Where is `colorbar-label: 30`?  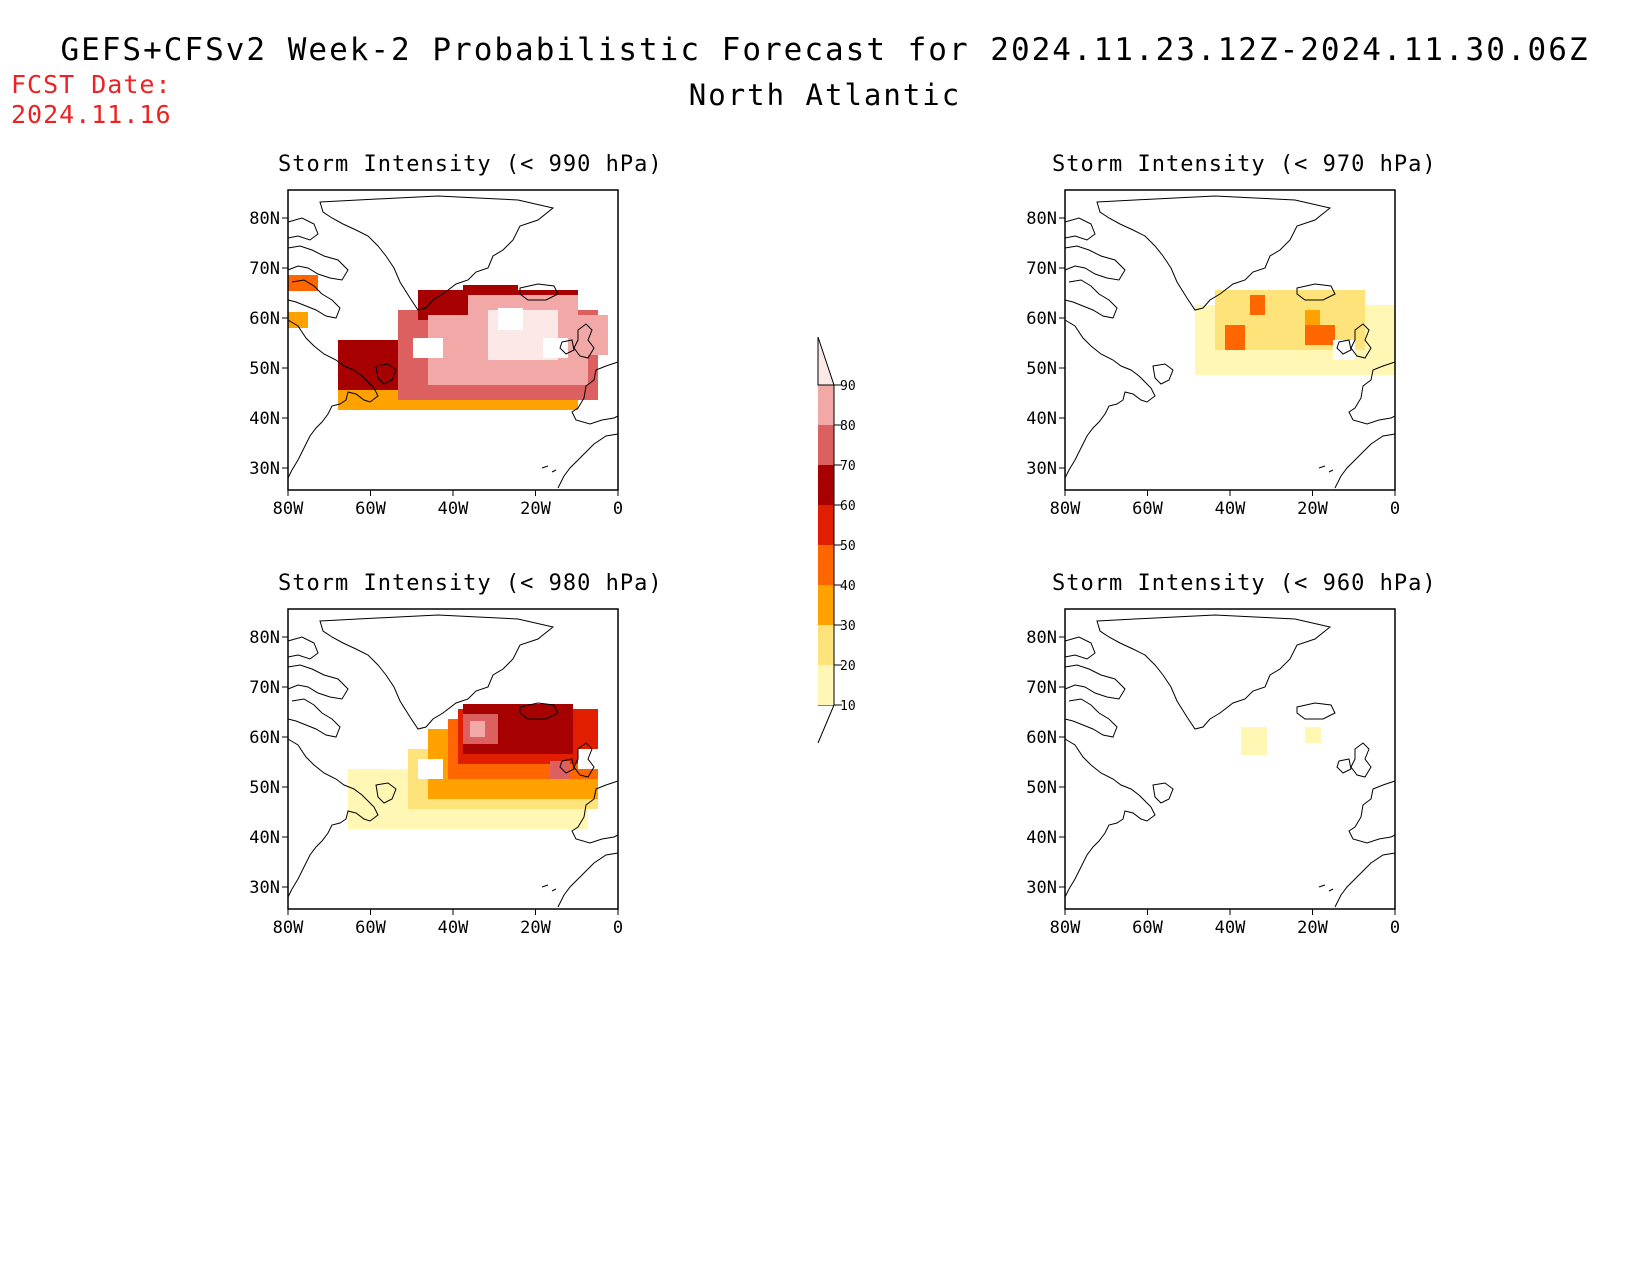 colorbar-label: 30 is located at coordinates (848, 626).